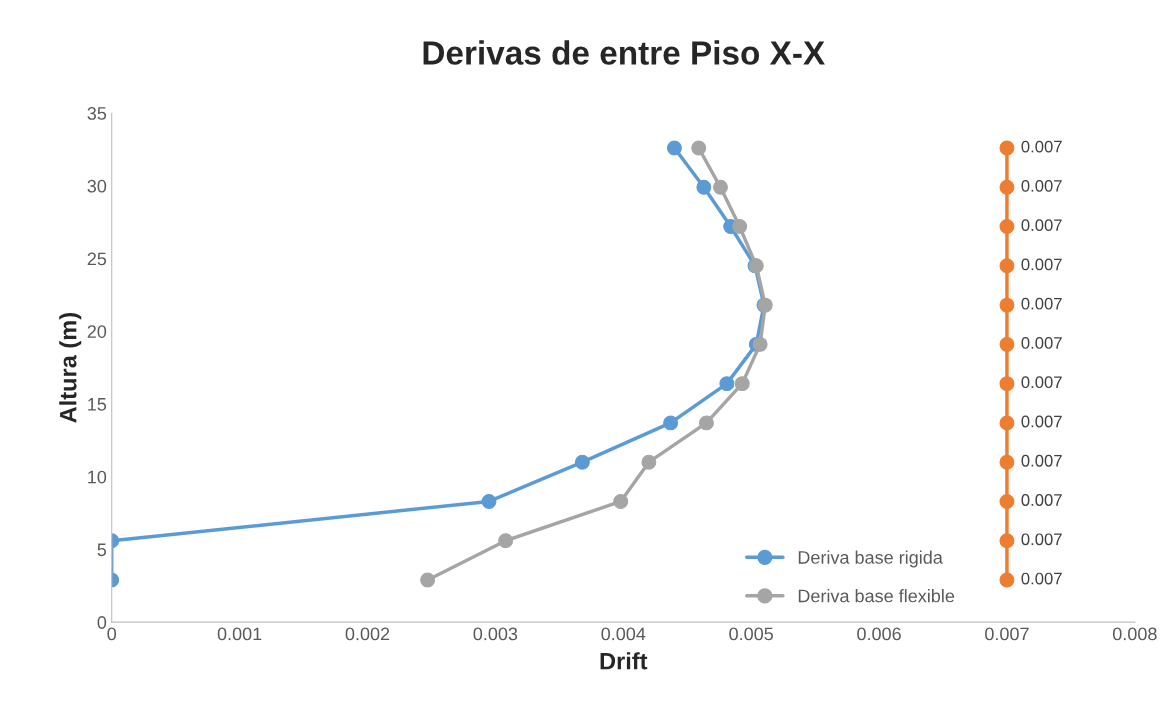  I want to click on y-tick-label: 5, so click(102, 550).